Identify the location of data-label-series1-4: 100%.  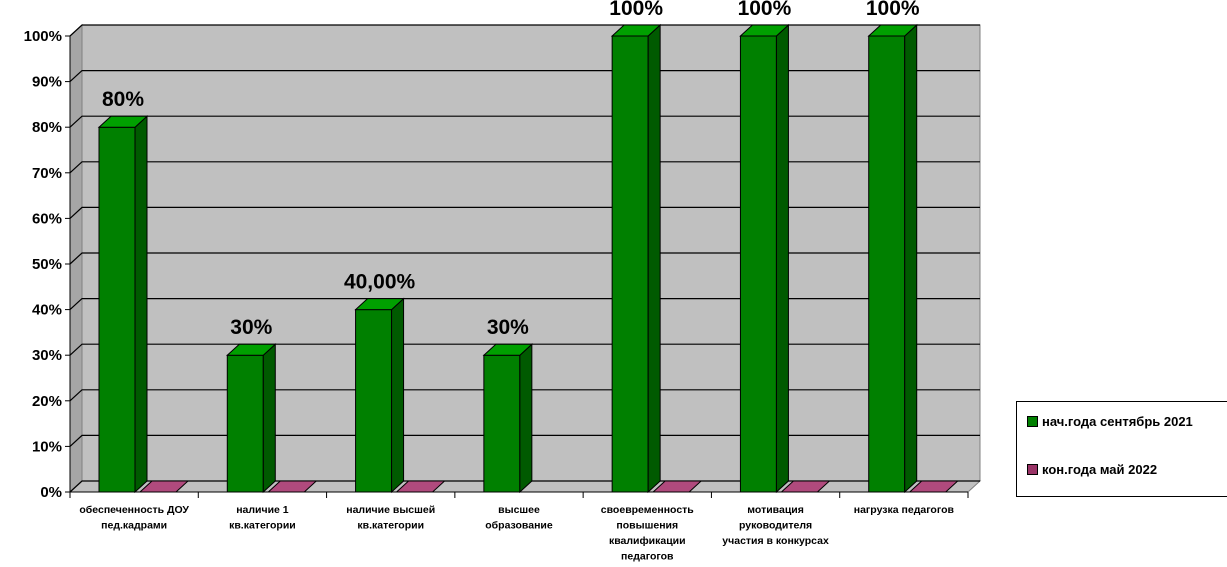
(636, 10).